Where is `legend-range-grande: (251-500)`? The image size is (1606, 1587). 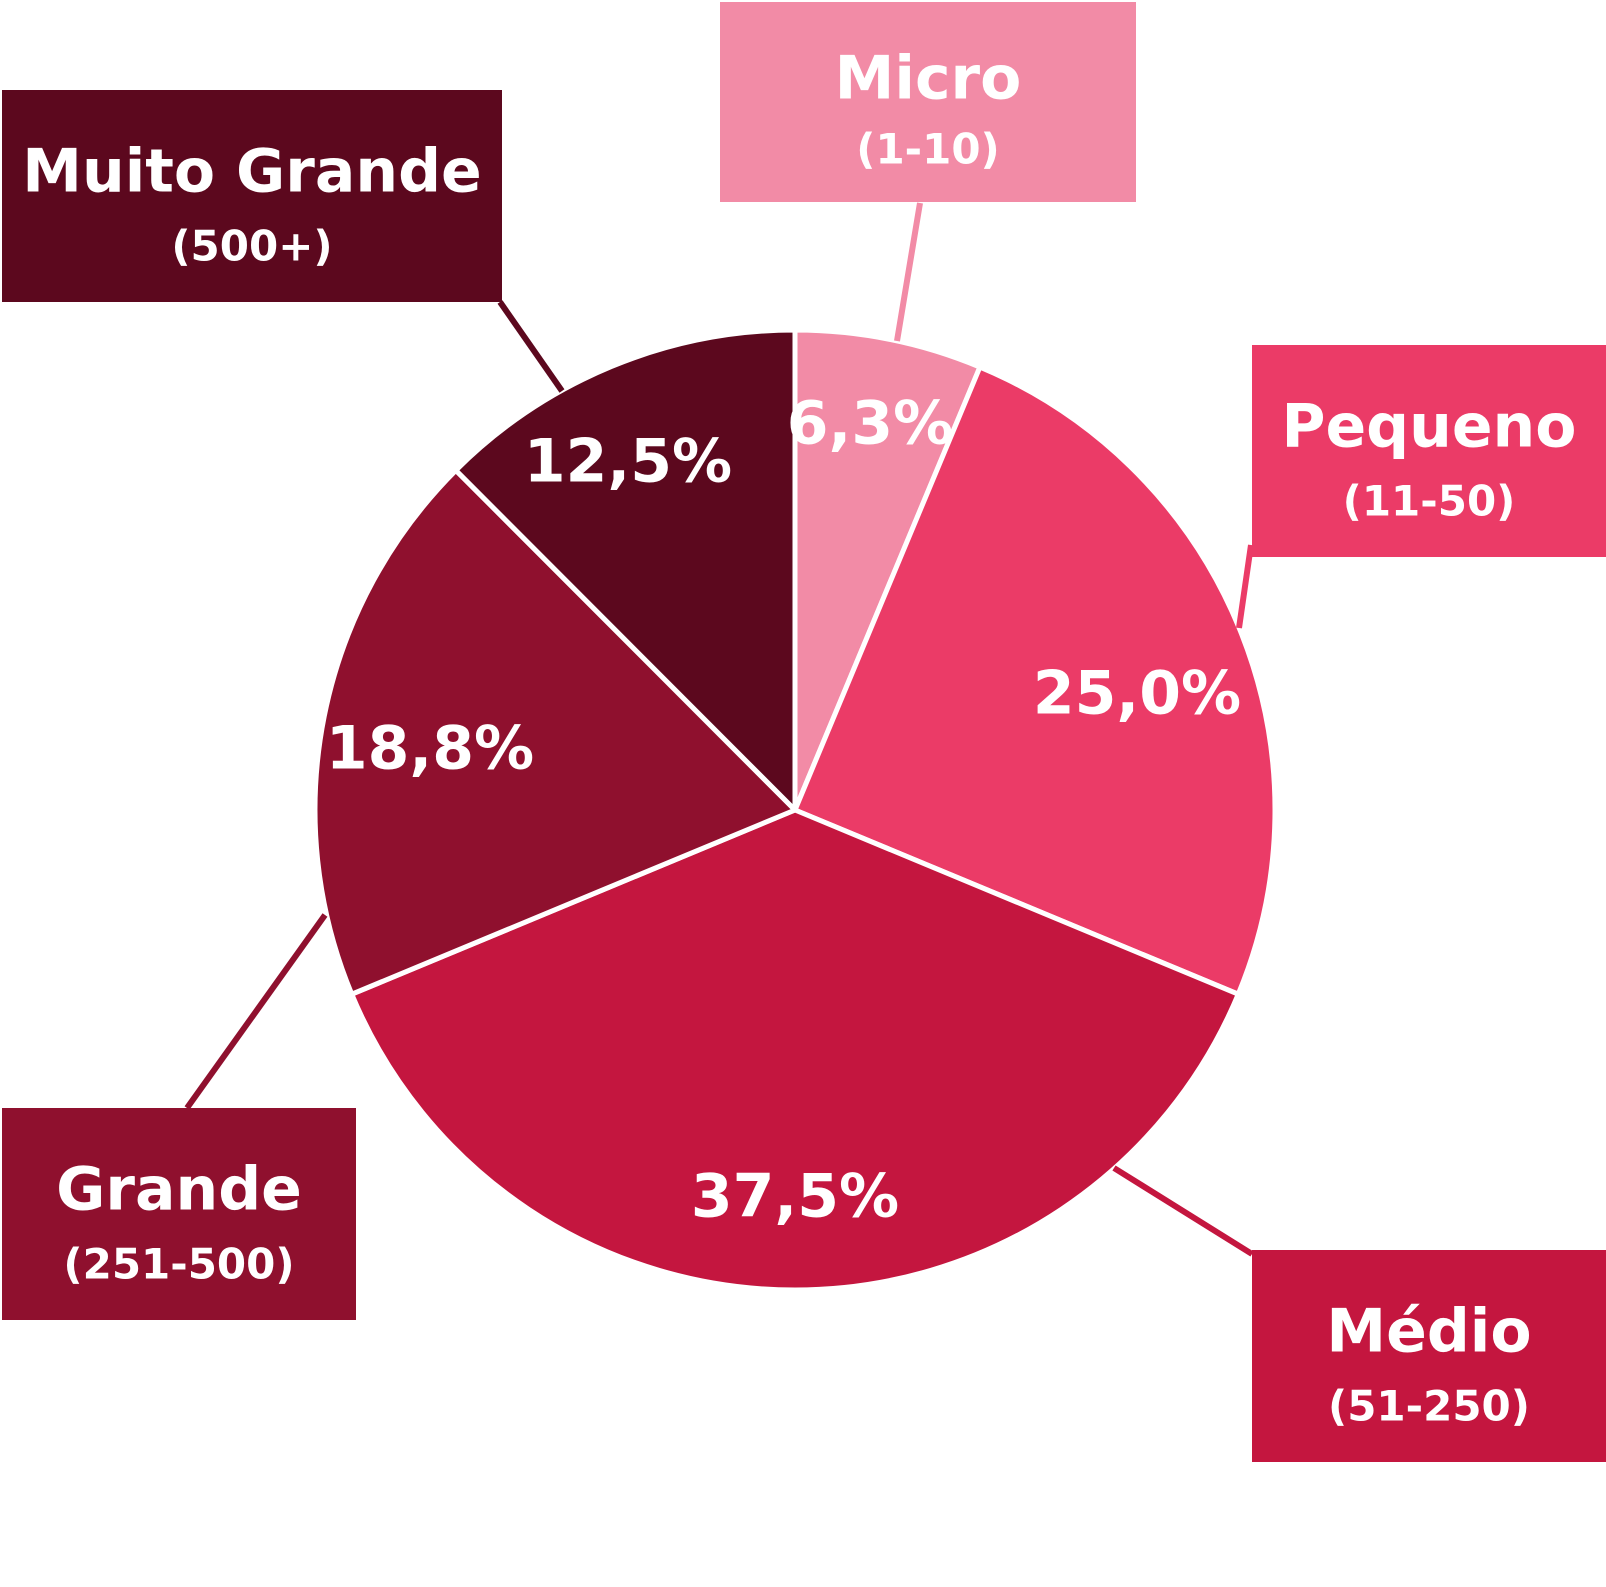
legend-range-grande: (251-500) is located at coordinates (178, 1264).